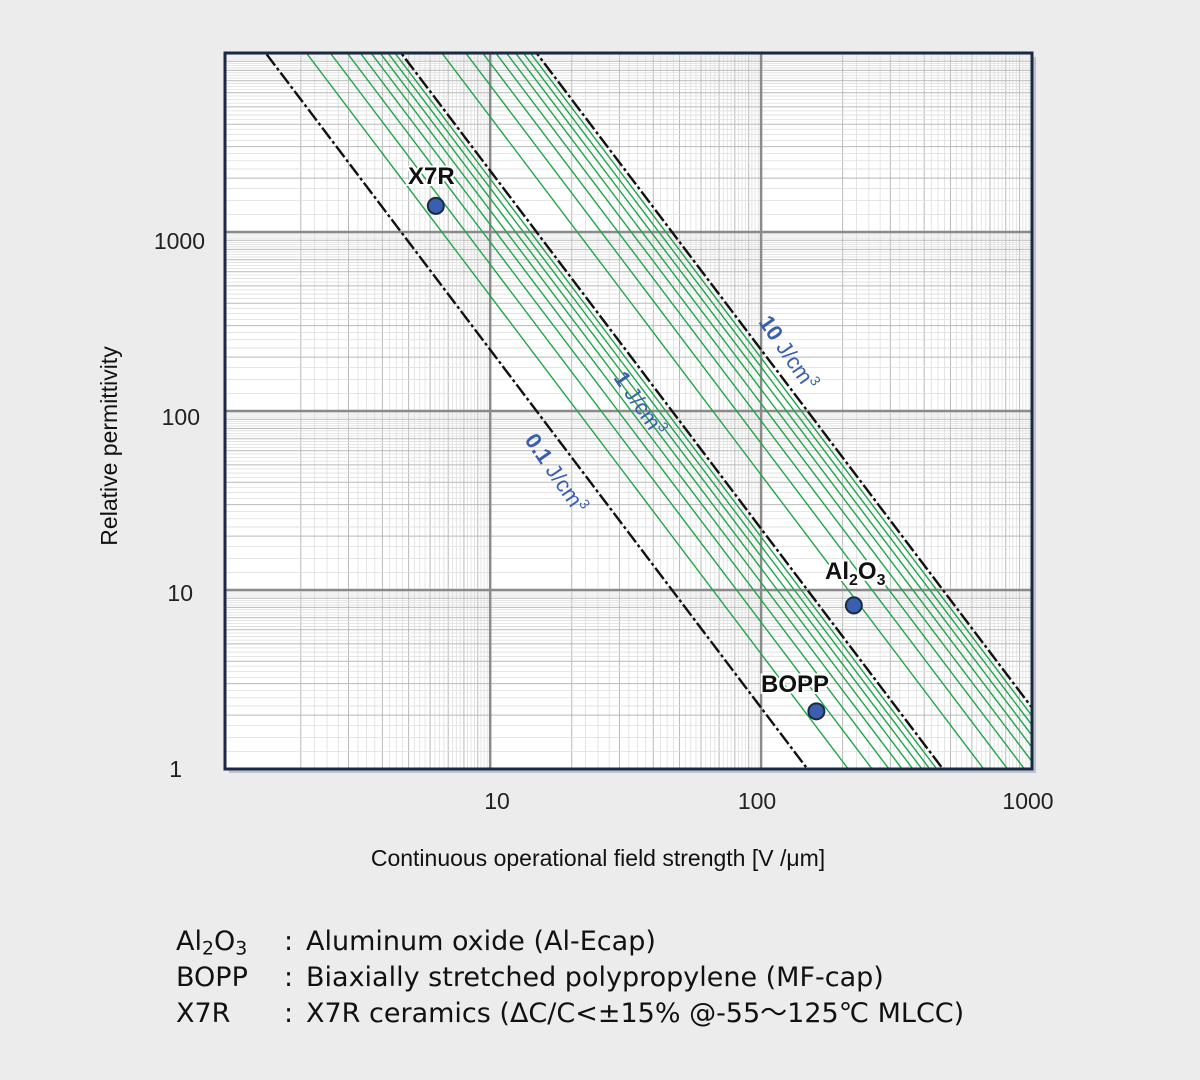  I want to click on y-tick-labels: 1 10 100 1000, so click(179, 505).